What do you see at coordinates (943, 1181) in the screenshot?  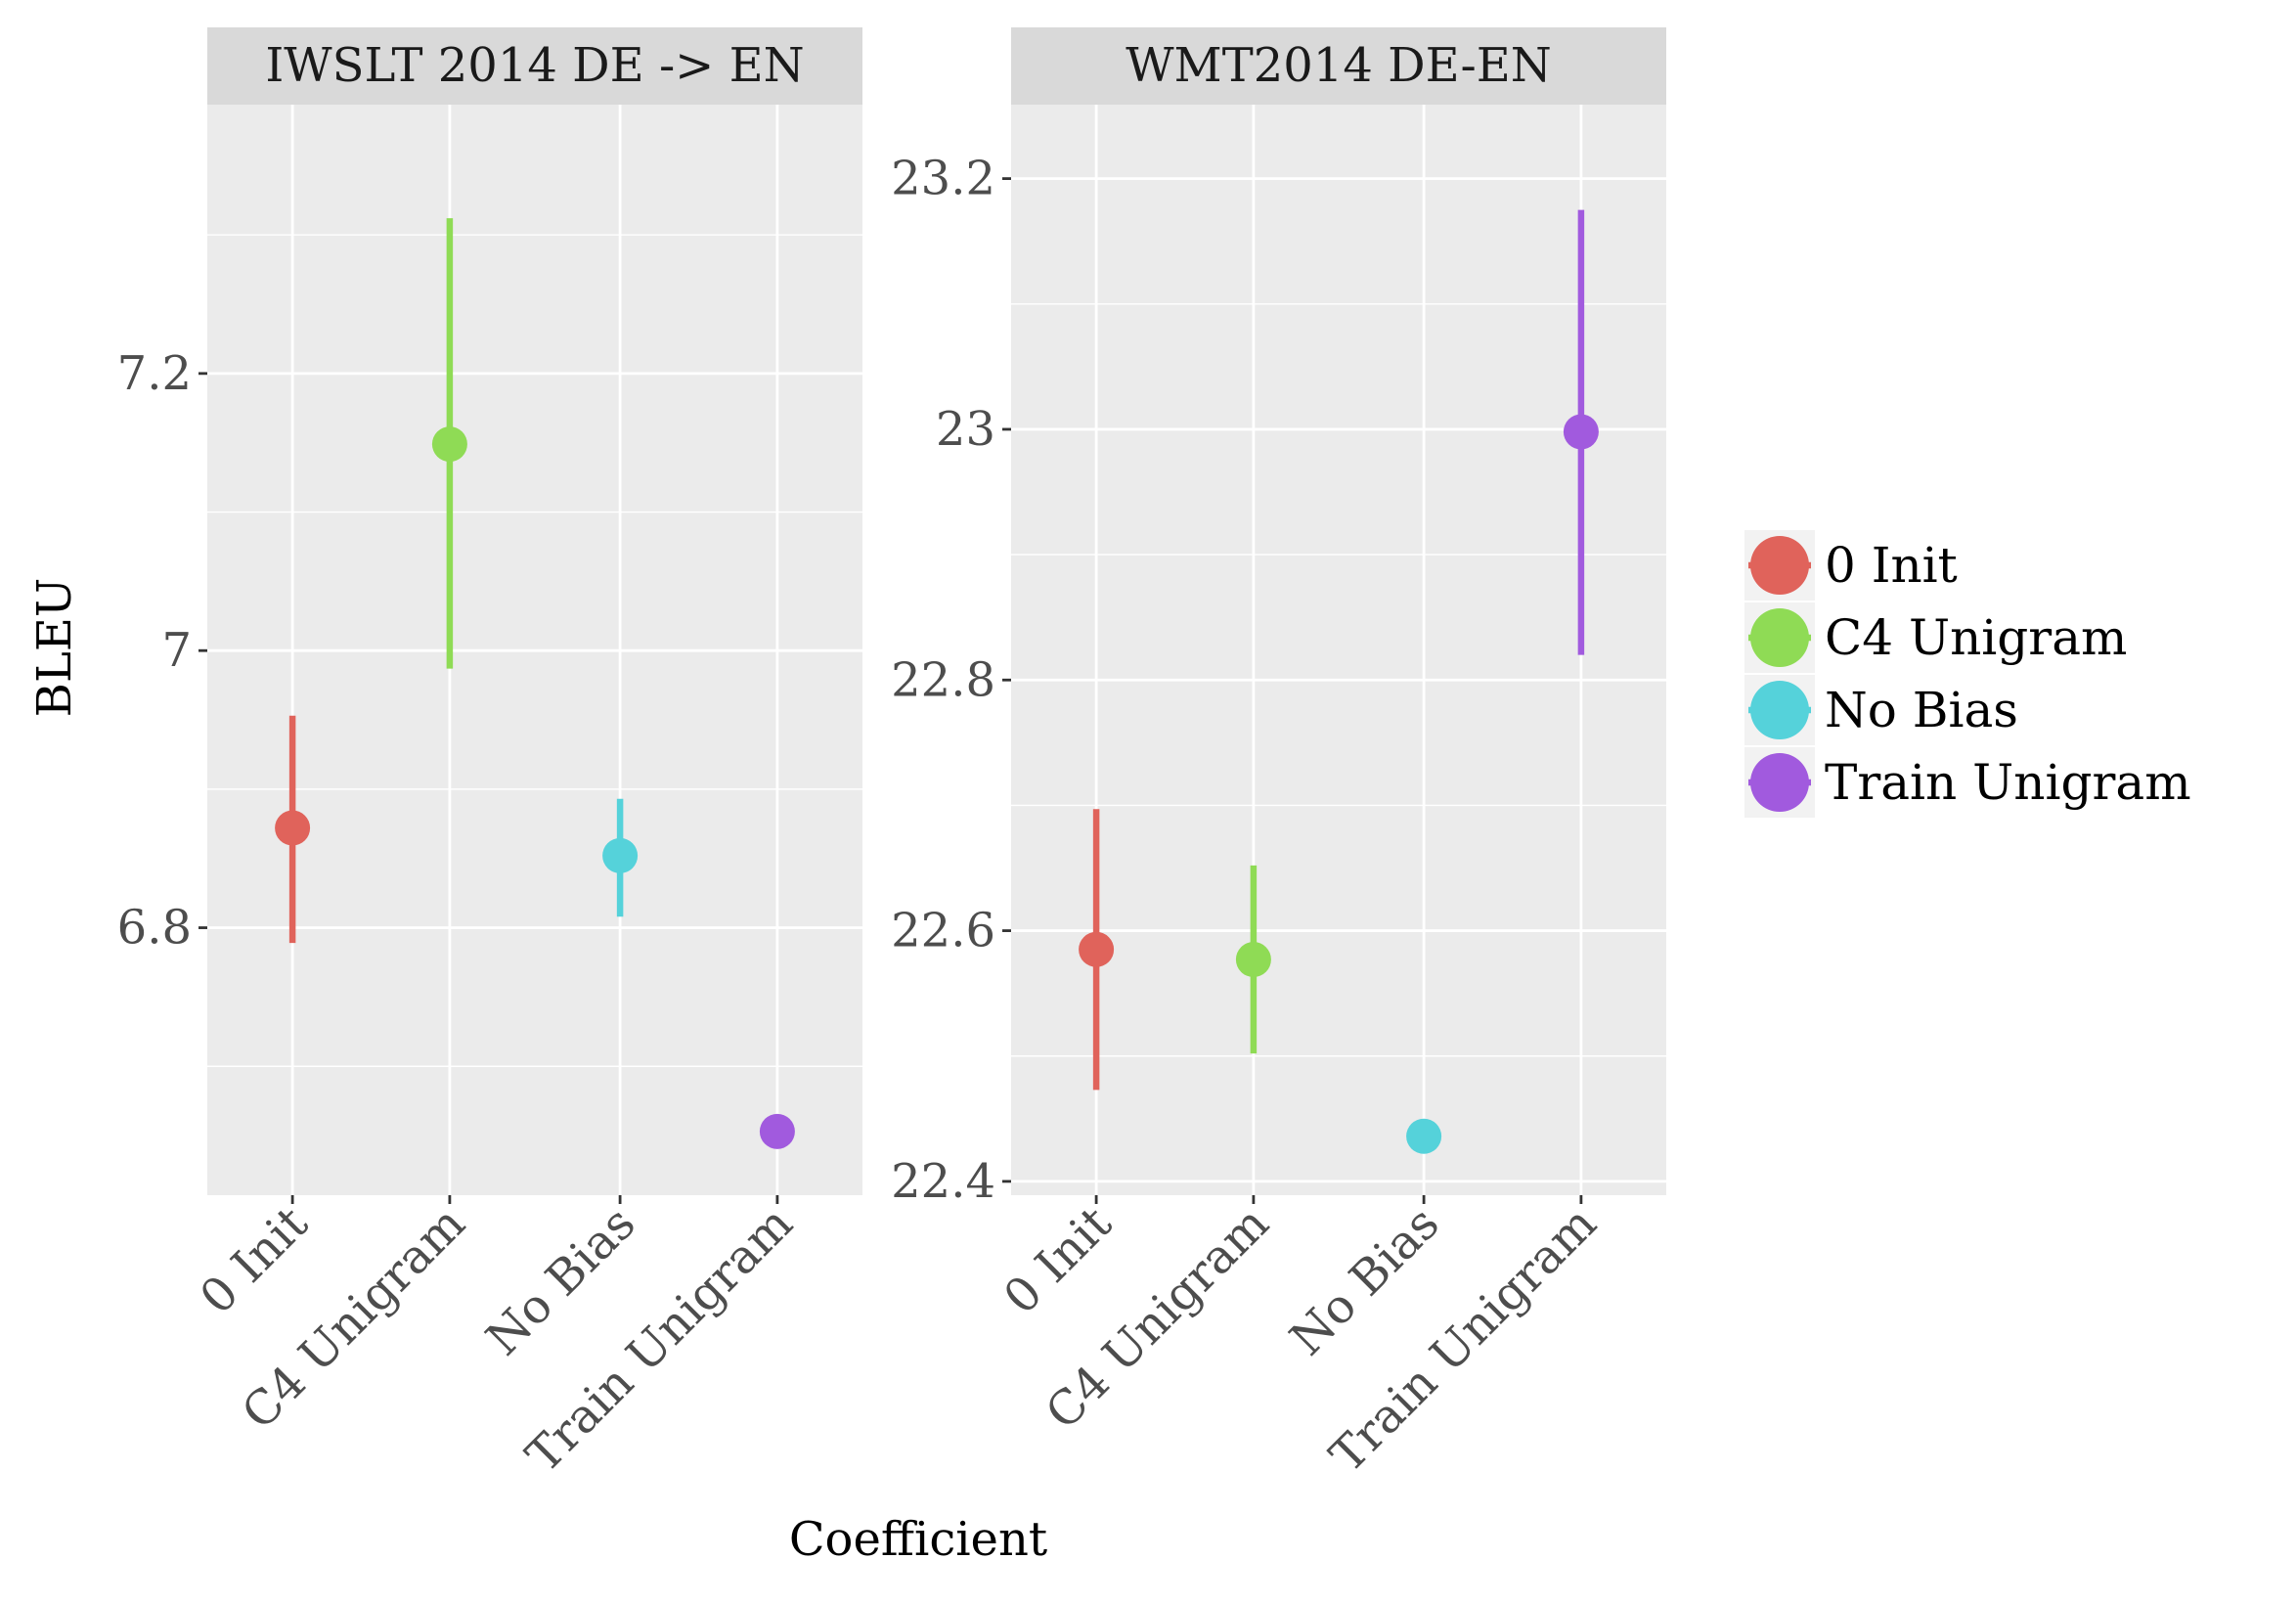 I see `y-tick-label: 22.4` at bounding box center [943, 1181].